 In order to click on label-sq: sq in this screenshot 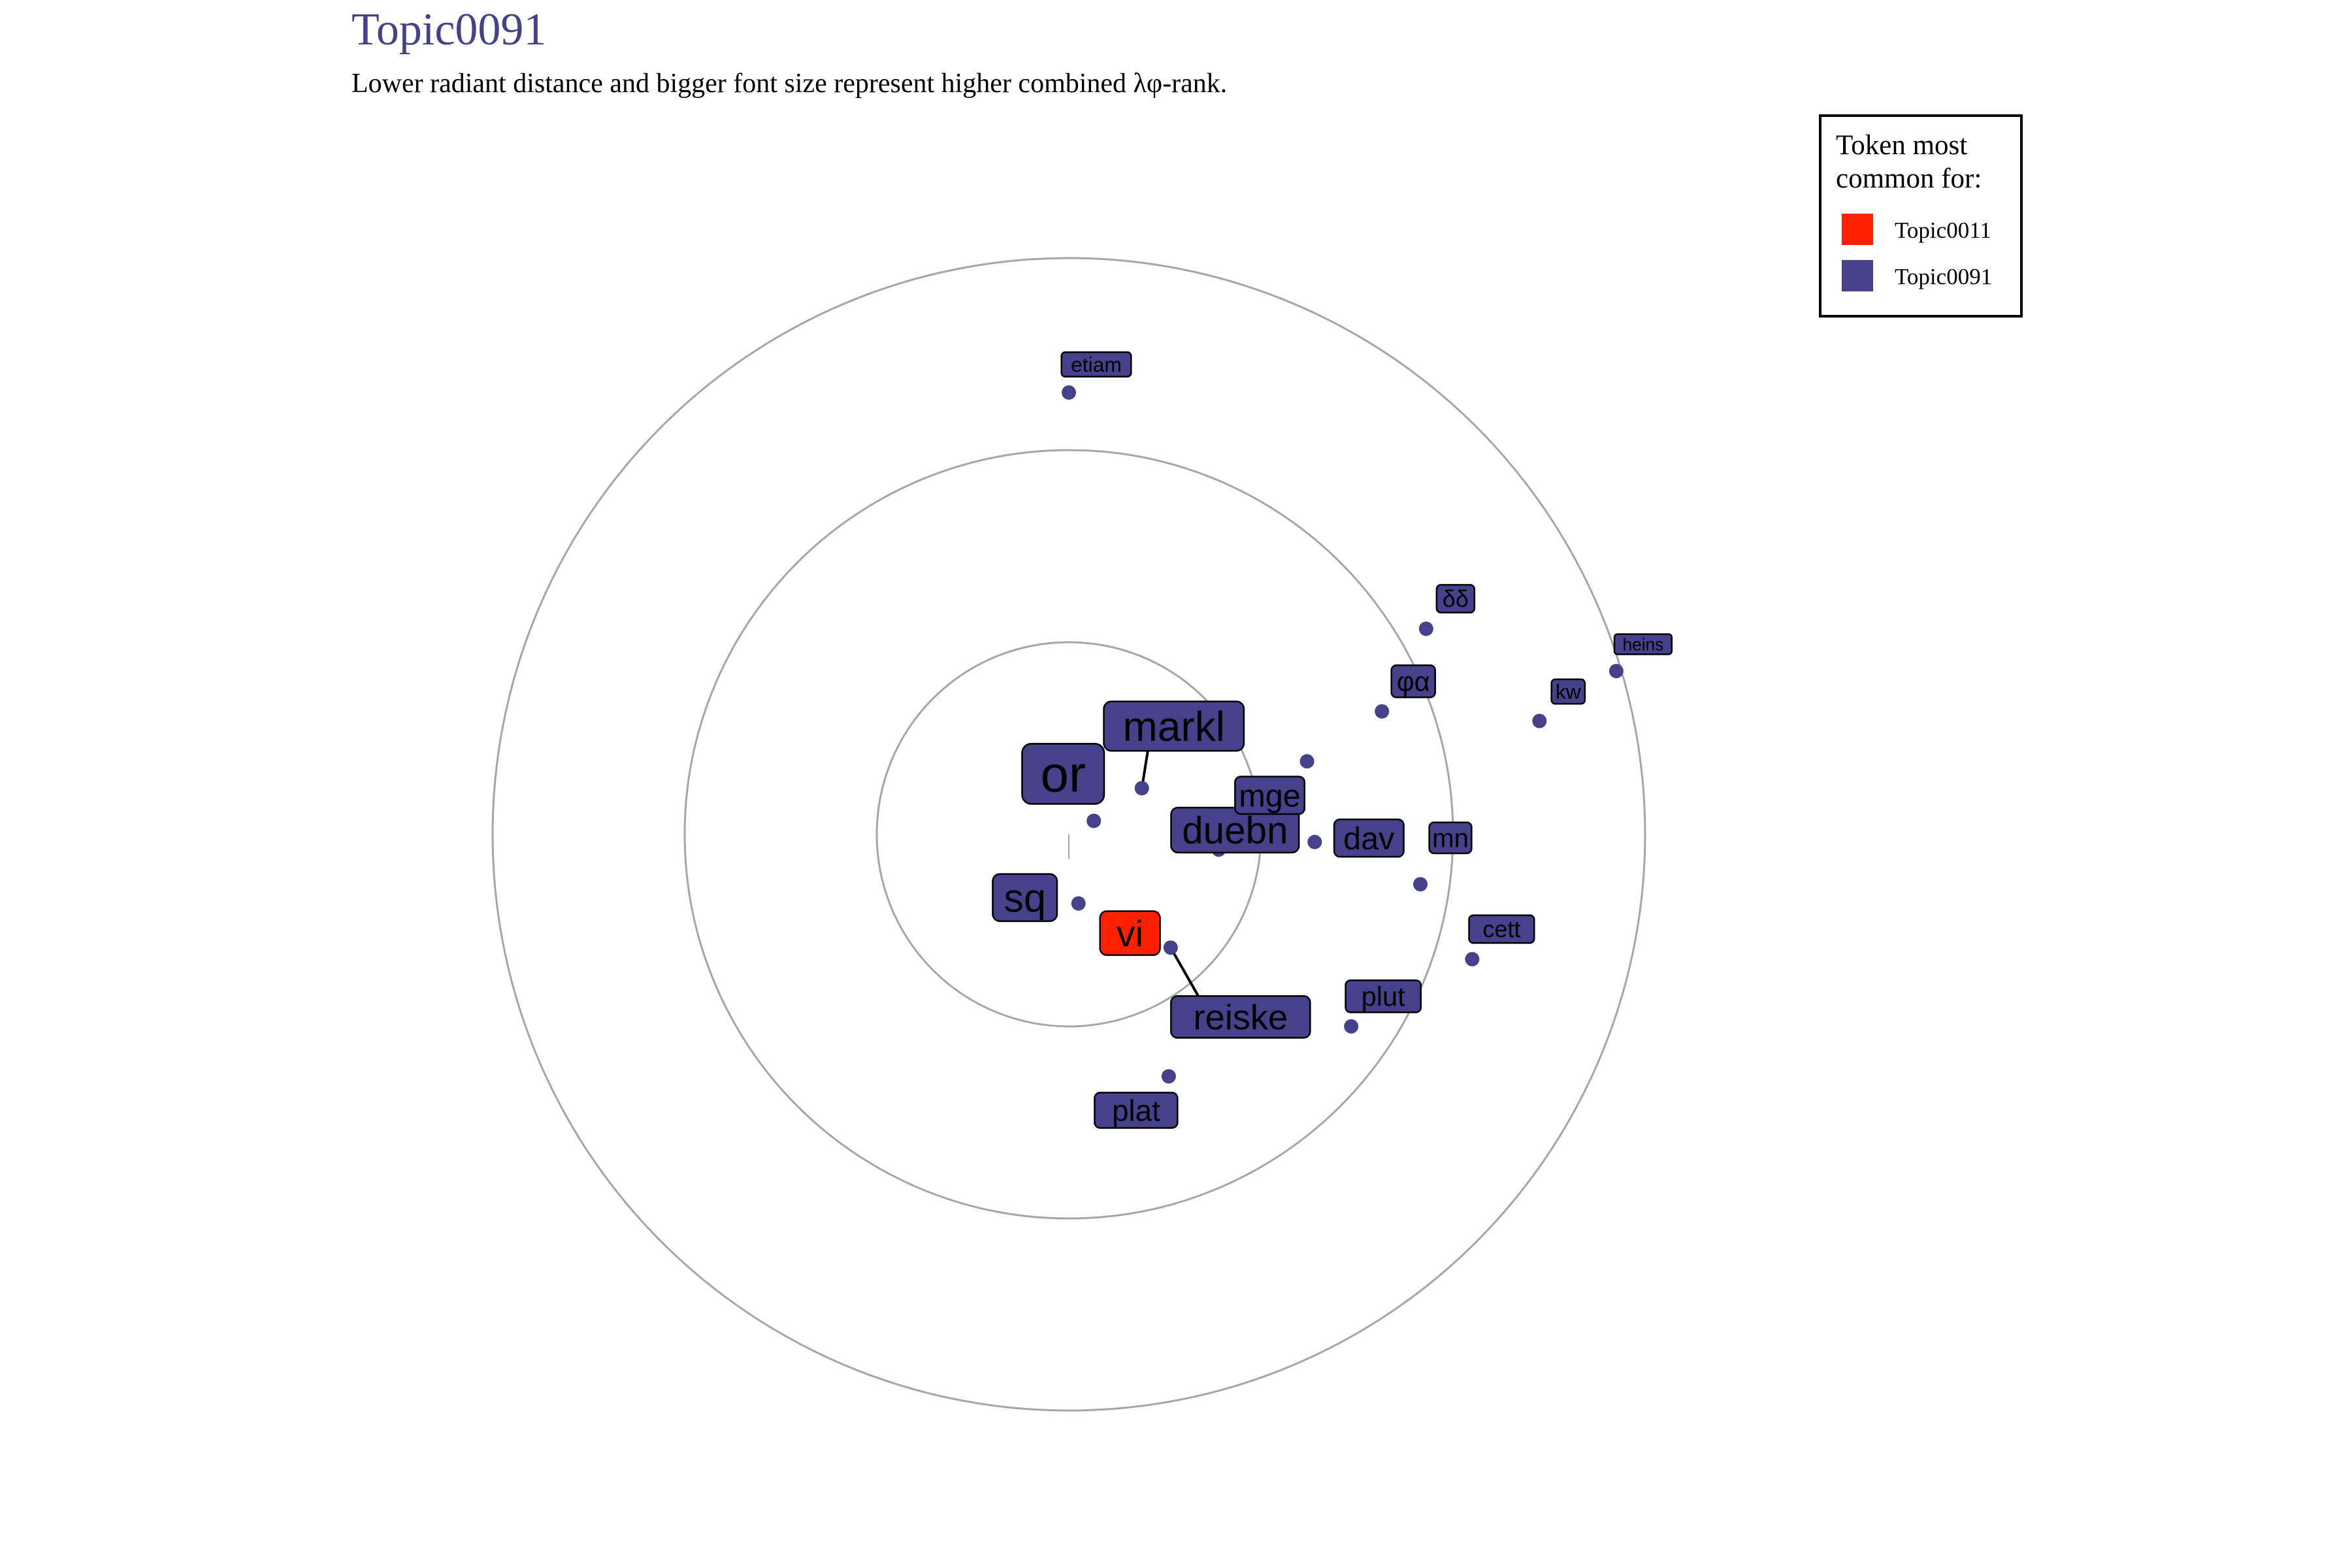, I will do `click(1025, 897)`.